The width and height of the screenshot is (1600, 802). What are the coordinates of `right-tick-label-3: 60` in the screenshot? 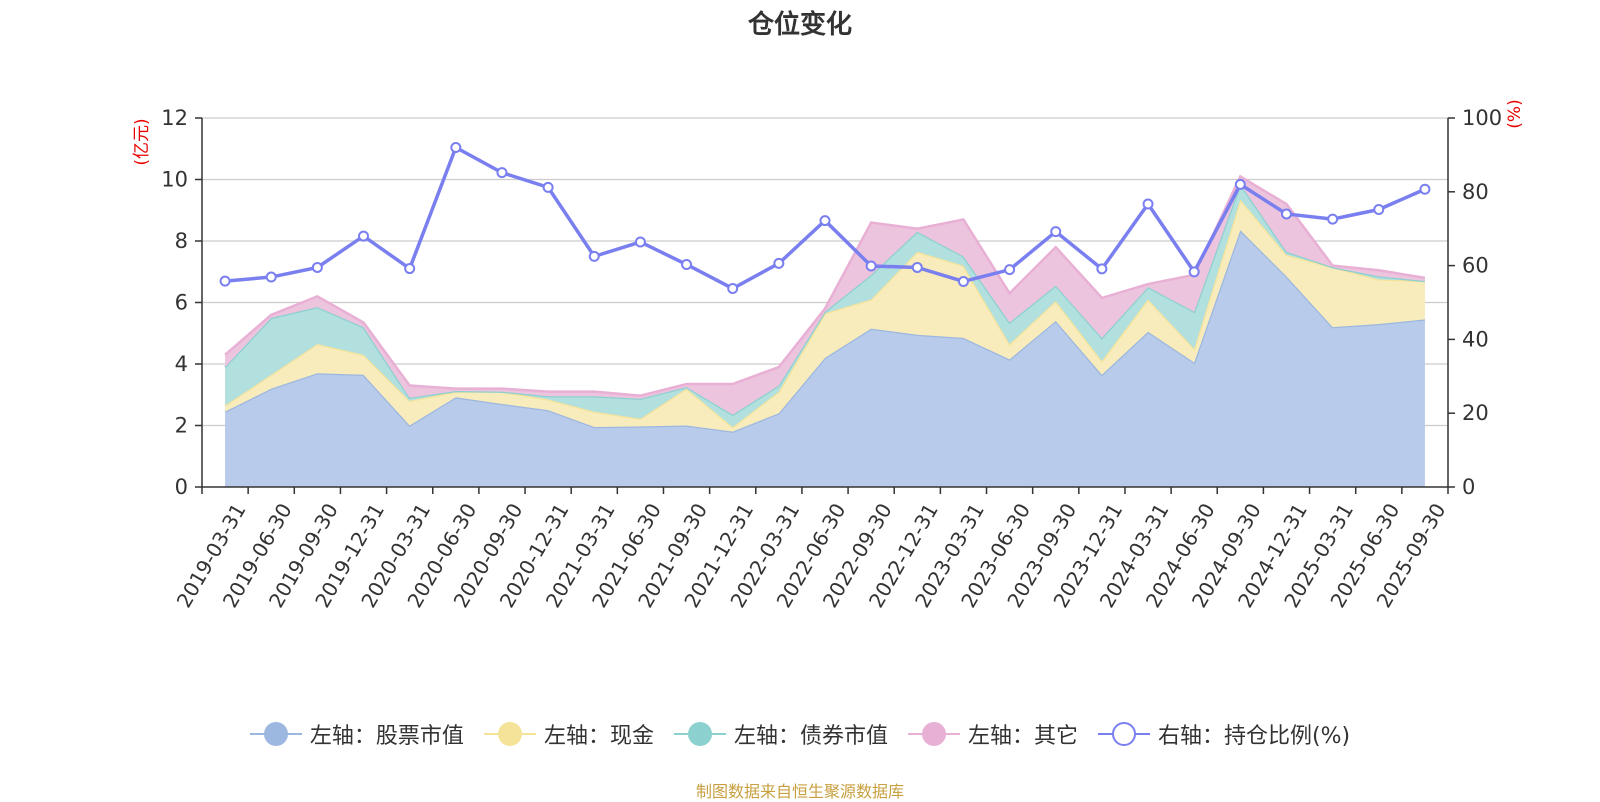 It's located at (1475, 266).